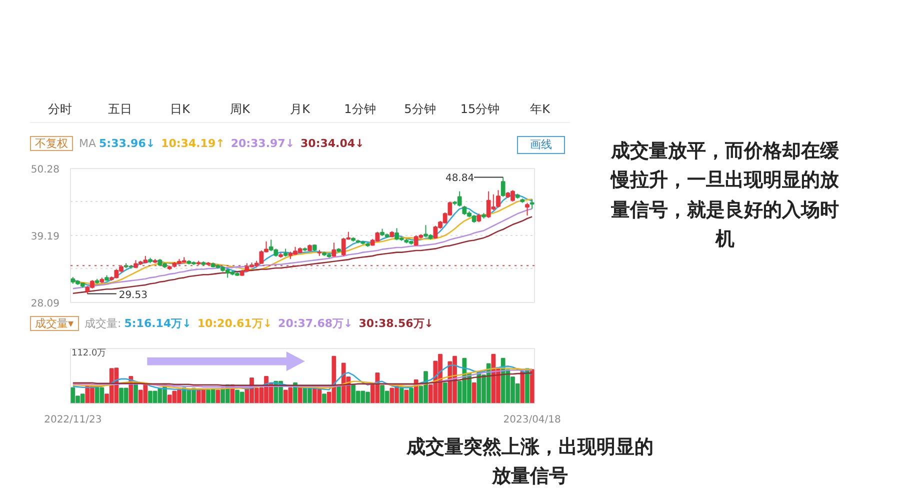 This screenshot has width=900, height=500. Describe the element at coordinates (541, 145) in the screenshot. I see `text: 画线` at that location.